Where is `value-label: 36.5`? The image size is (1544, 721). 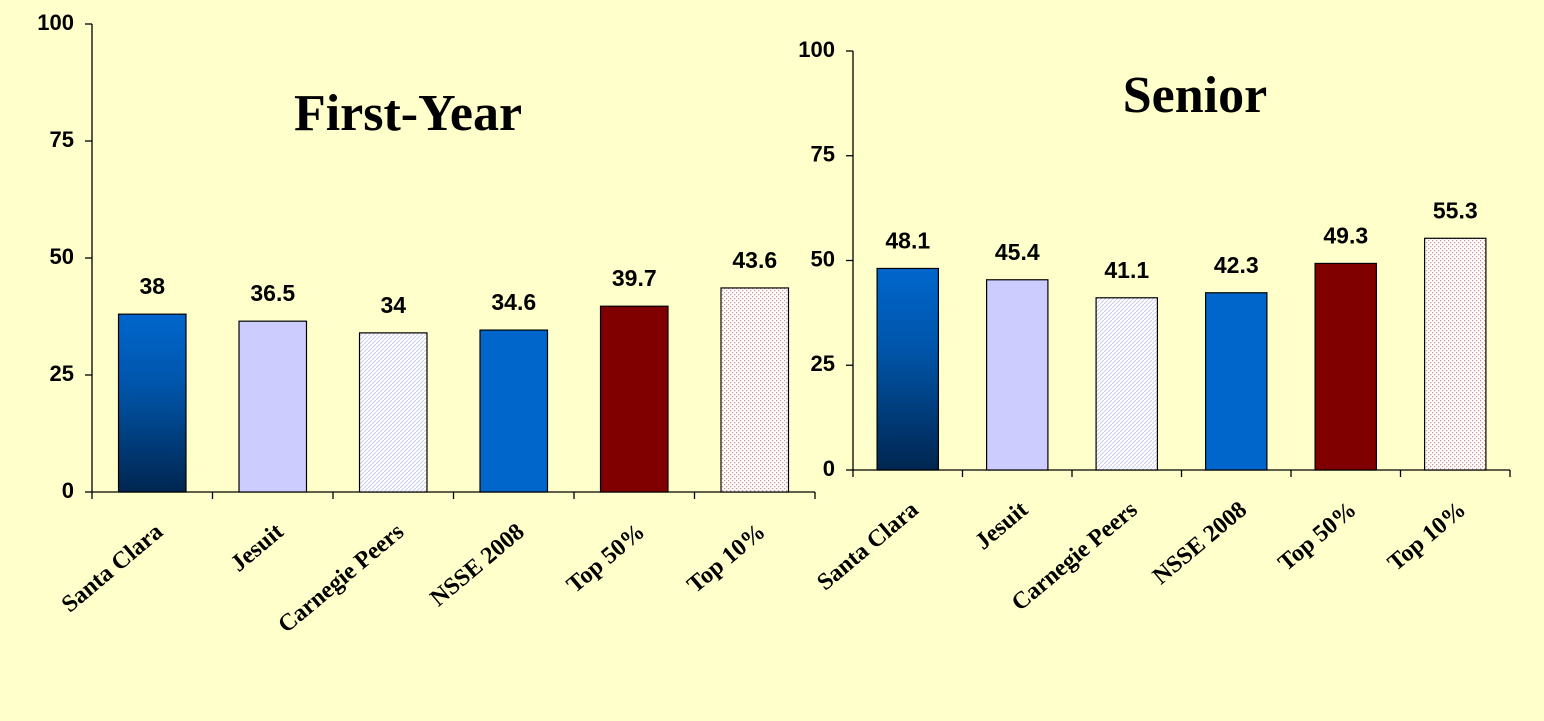
value-label: 36.5 is located at coordinates (272, 293).